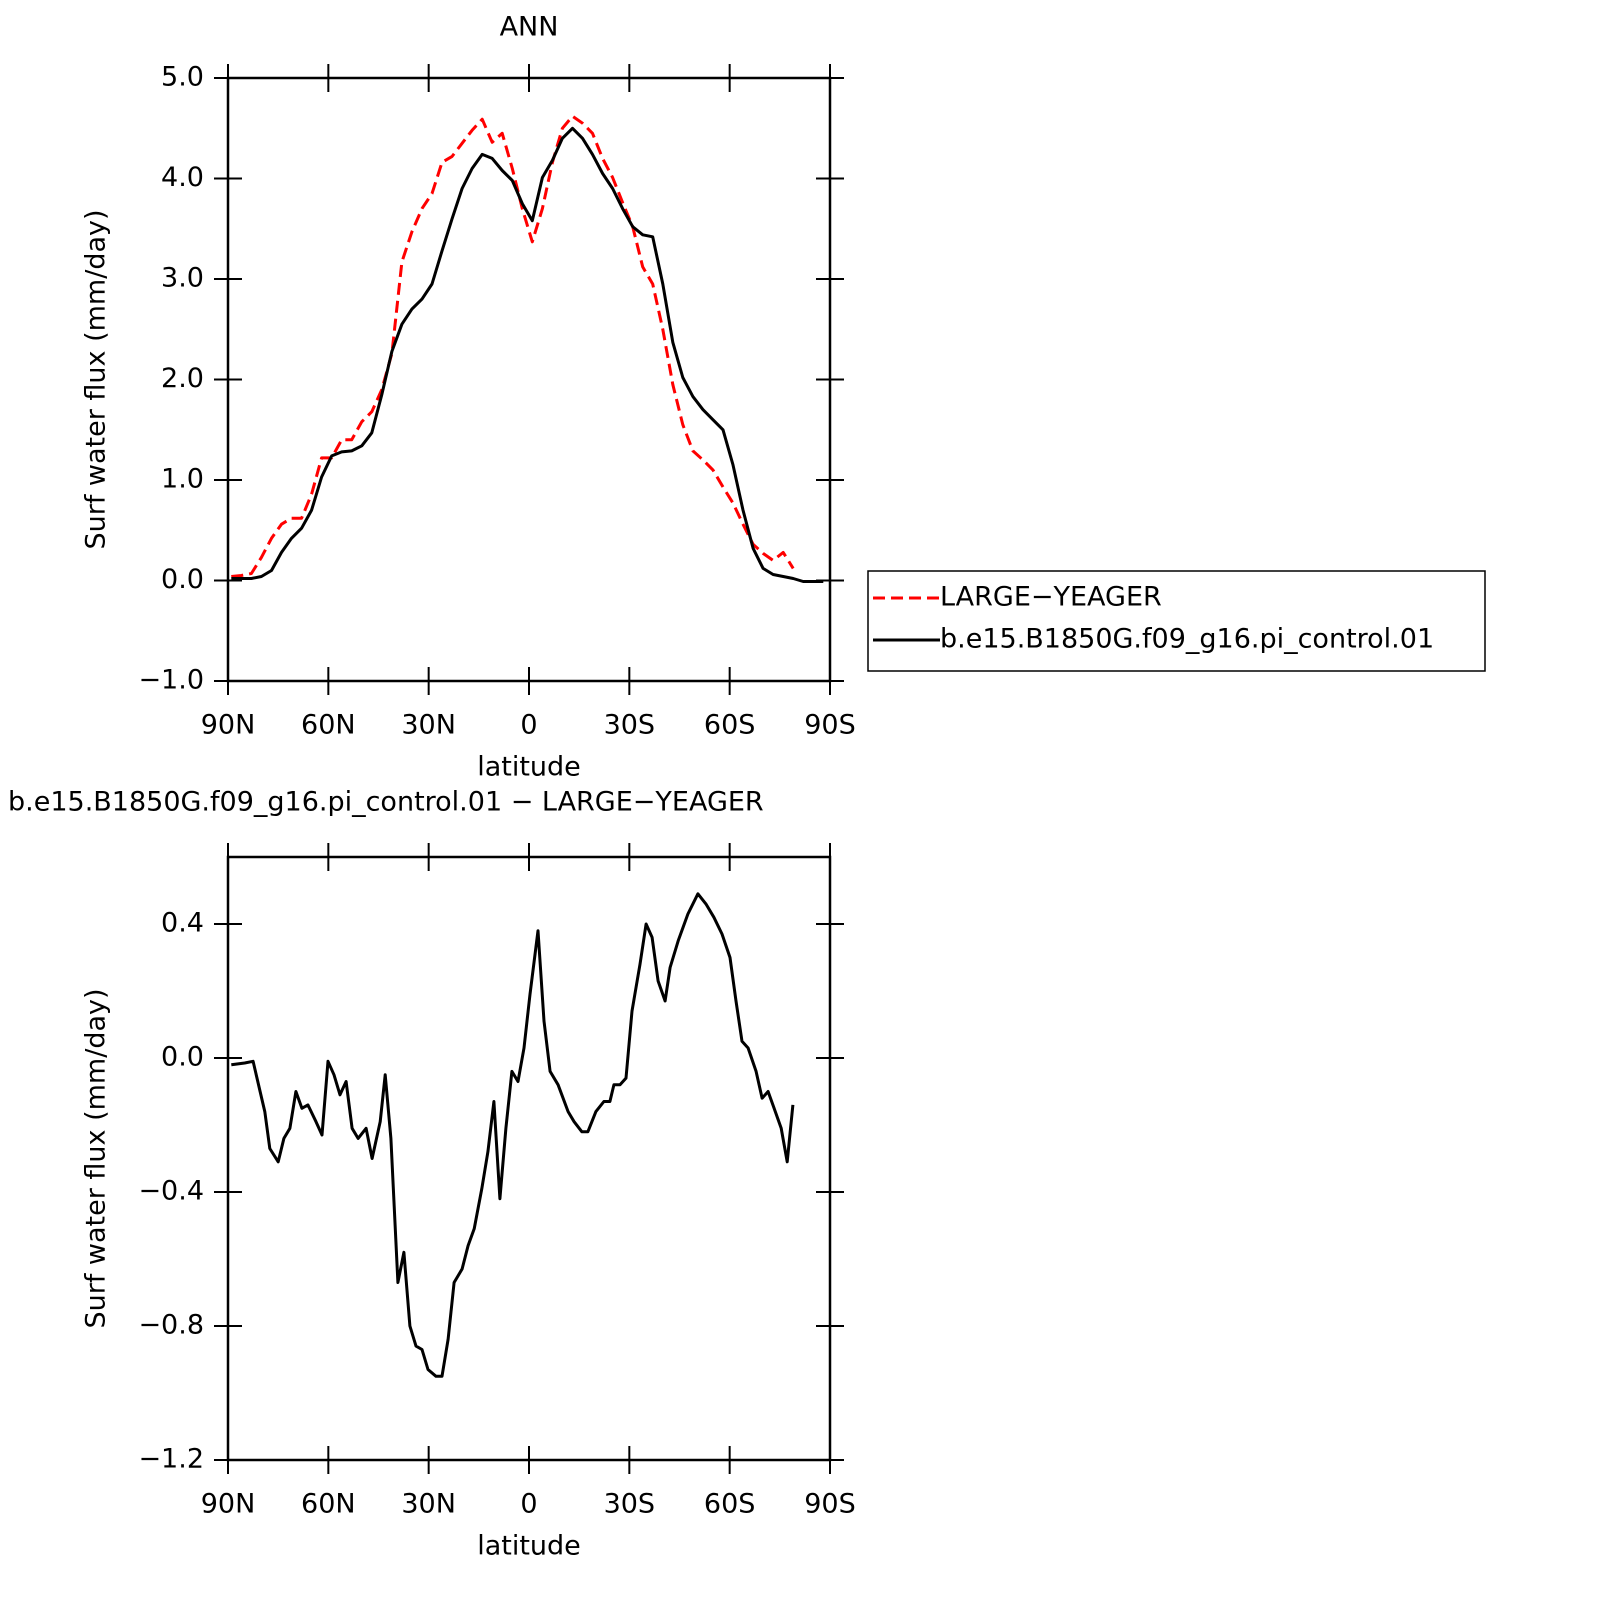  I want to click on legend-label: b.e15.B1850G.f09_g16.pi_control.01, so click(1187, 639).